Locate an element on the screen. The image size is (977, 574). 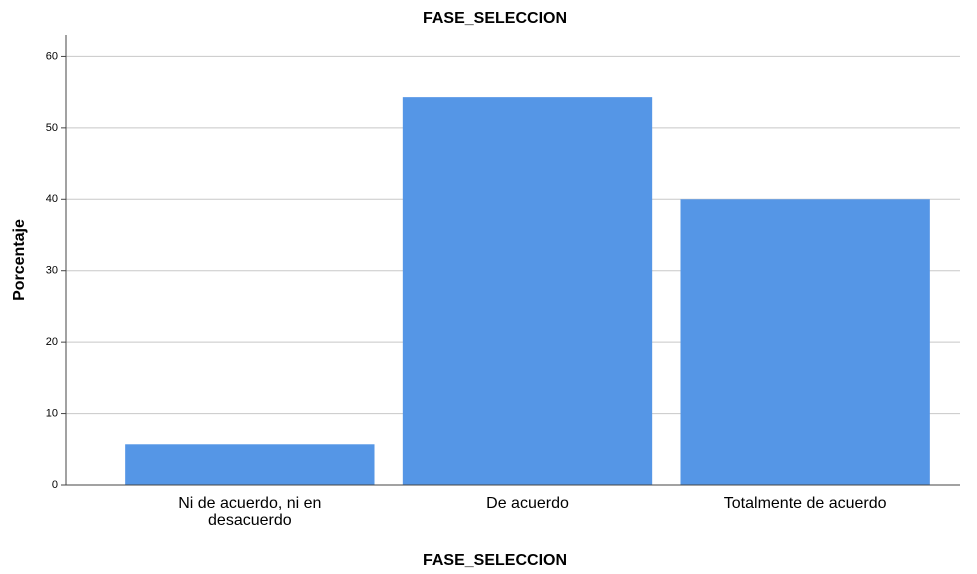
x-tick-label: De acuerdo is located at coordinates (527, 503).